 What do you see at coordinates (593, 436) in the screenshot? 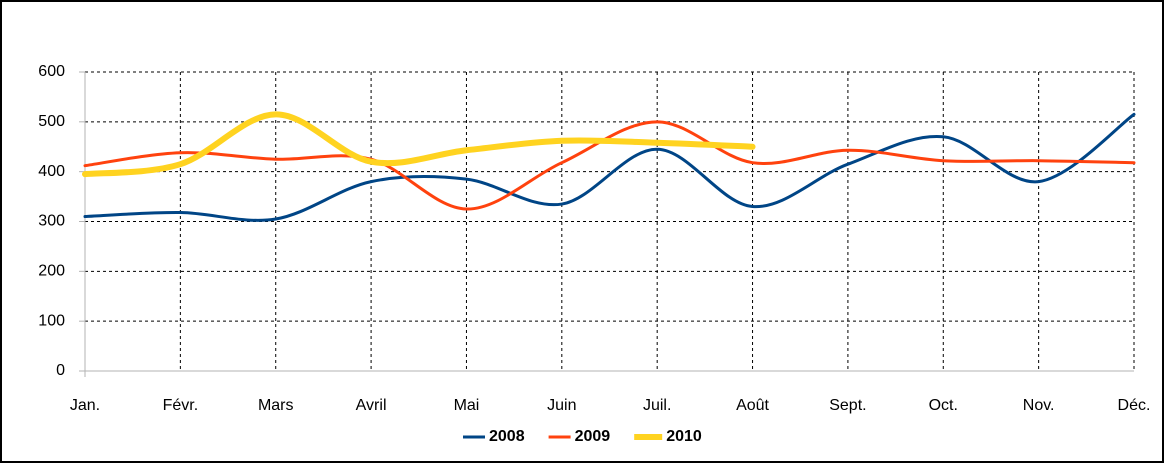
I see `legend-label: 2009` at bounding box center [593, 436].